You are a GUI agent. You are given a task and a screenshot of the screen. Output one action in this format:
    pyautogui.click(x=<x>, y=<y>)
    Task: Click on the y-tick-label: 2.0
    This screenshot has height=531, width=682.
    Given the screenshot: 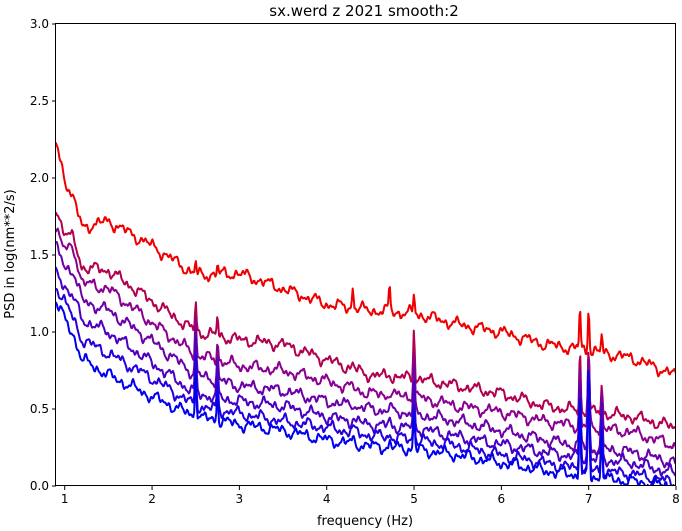 What is the action you would take?
    pyautogui.click(x=39, y=178)
    